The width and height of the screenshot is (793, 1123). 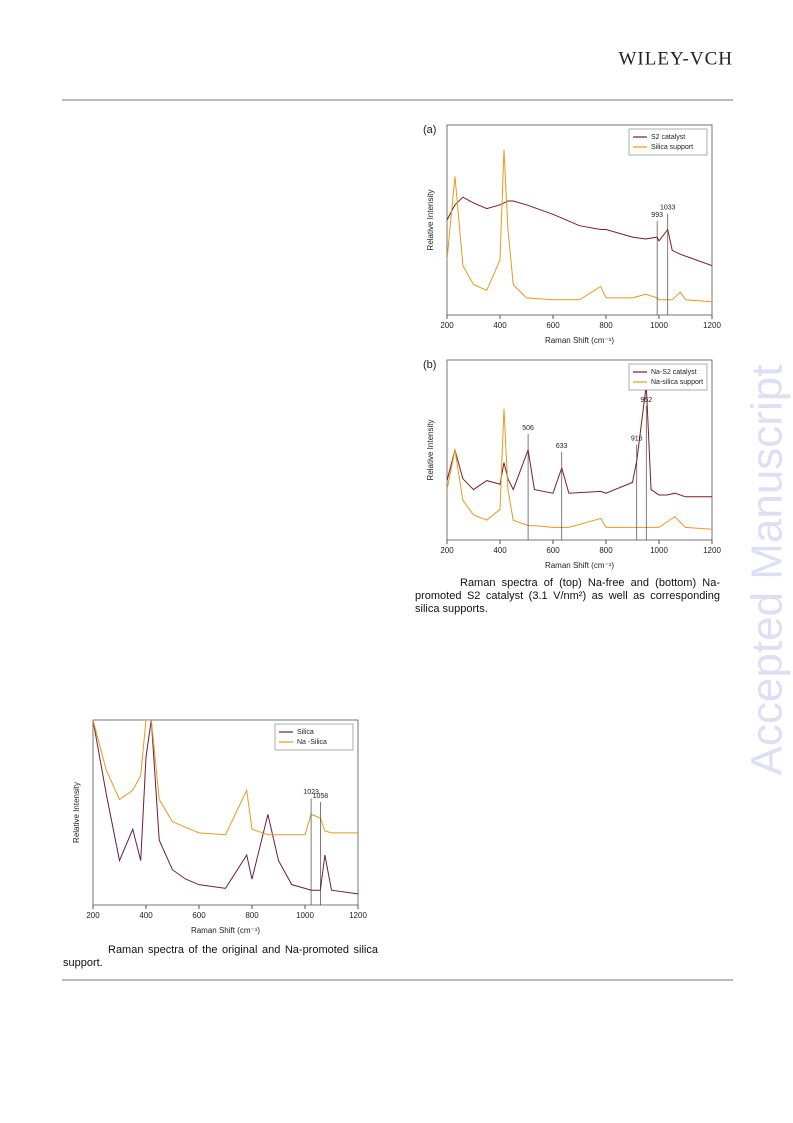 What do you see at coordinates (677, 382) in the screenshot?
I see `legend-label: Na-silica support` at bounding box center [677, 382].